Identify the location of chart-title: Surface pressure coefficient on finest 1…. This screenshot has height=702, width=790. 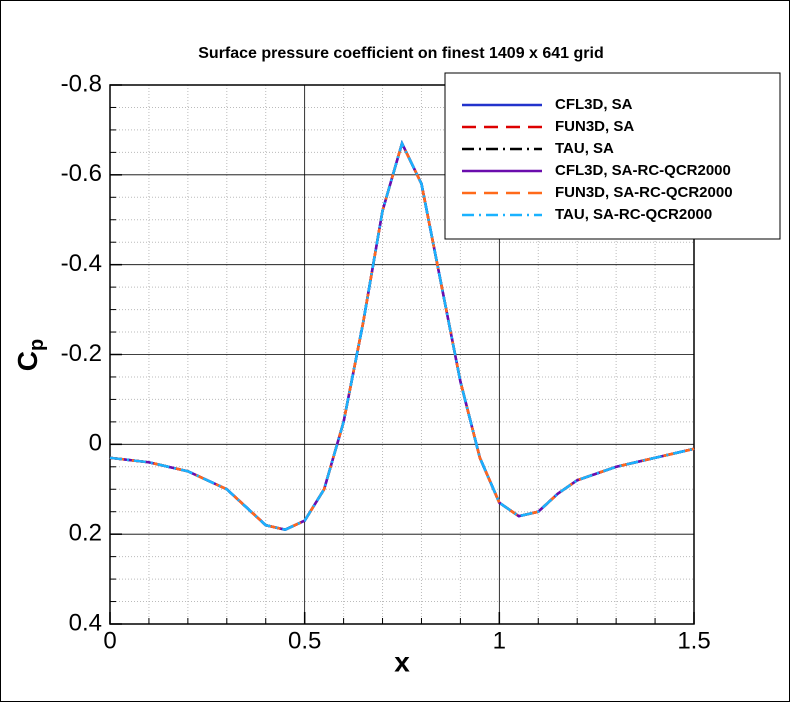
(401, 53).